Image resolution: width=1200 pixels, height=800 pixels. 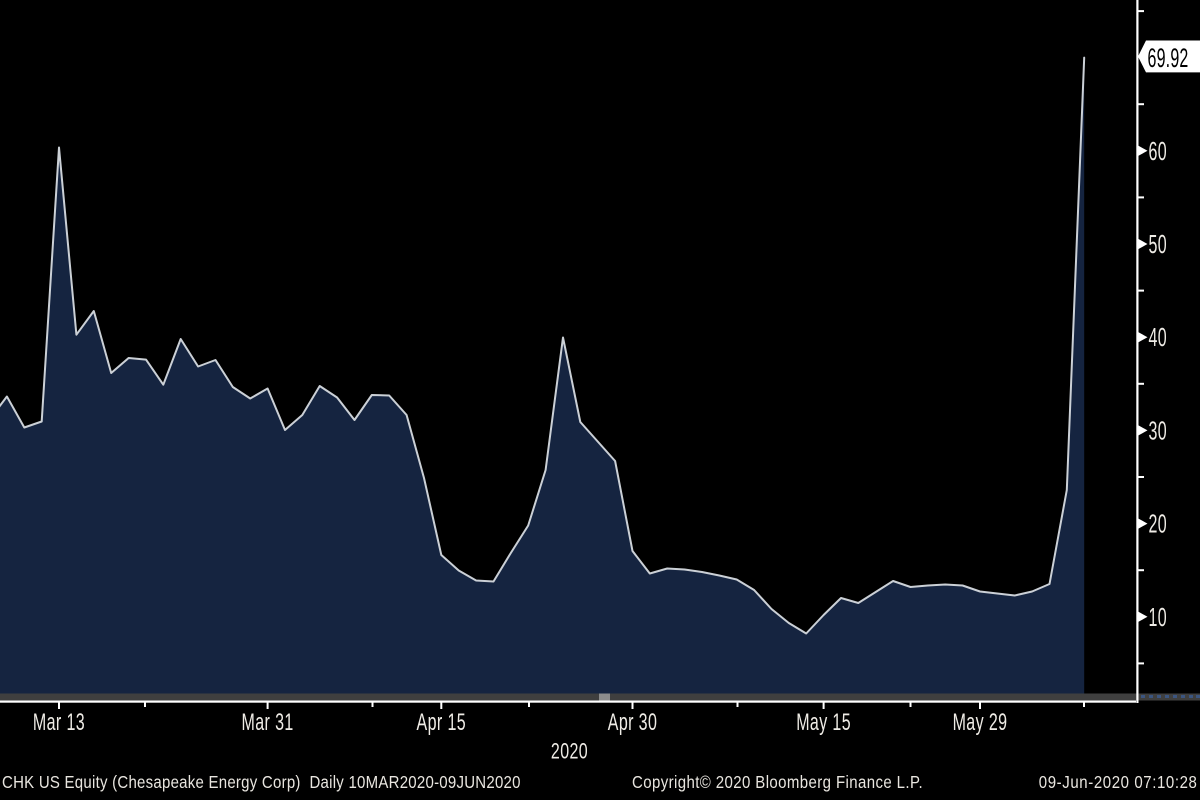 I want to click on svg-text: May 15, so click(x=823, y=723).